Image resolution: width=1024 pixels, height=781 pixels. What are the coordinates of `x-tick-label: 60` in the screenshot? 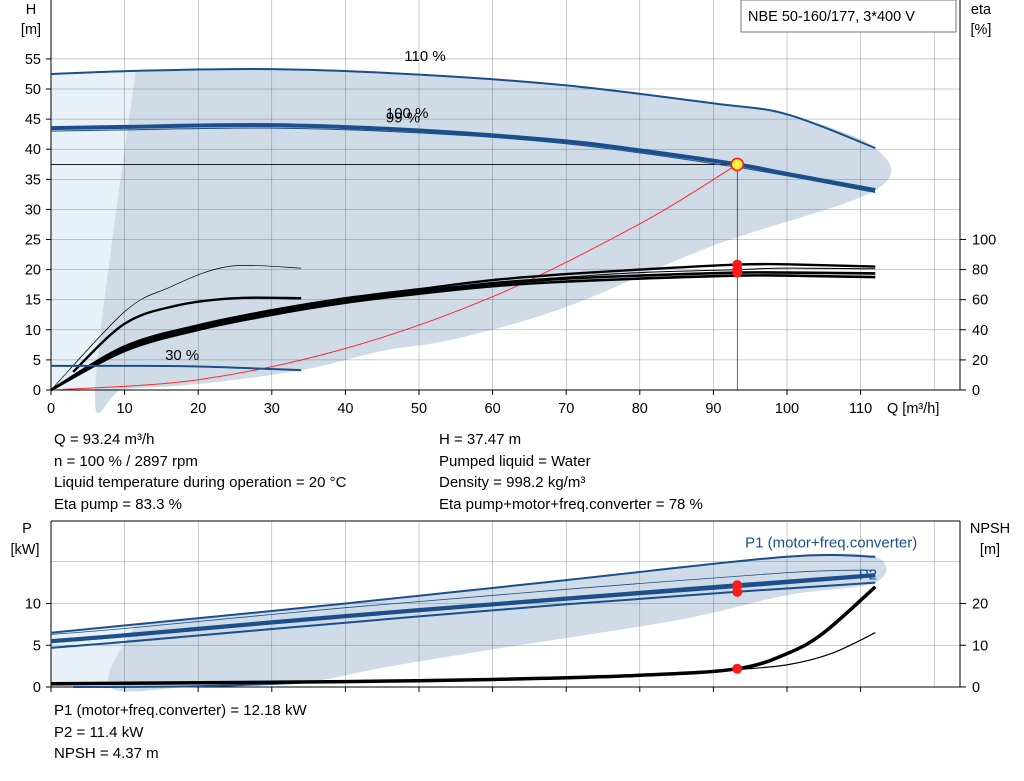 It's located at (493, 409).